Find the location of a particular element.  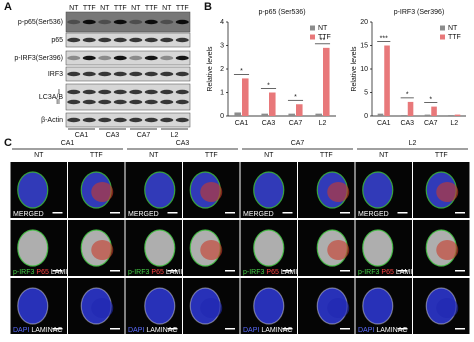

channel-label: MERGED is located at coordinates (143, 214).